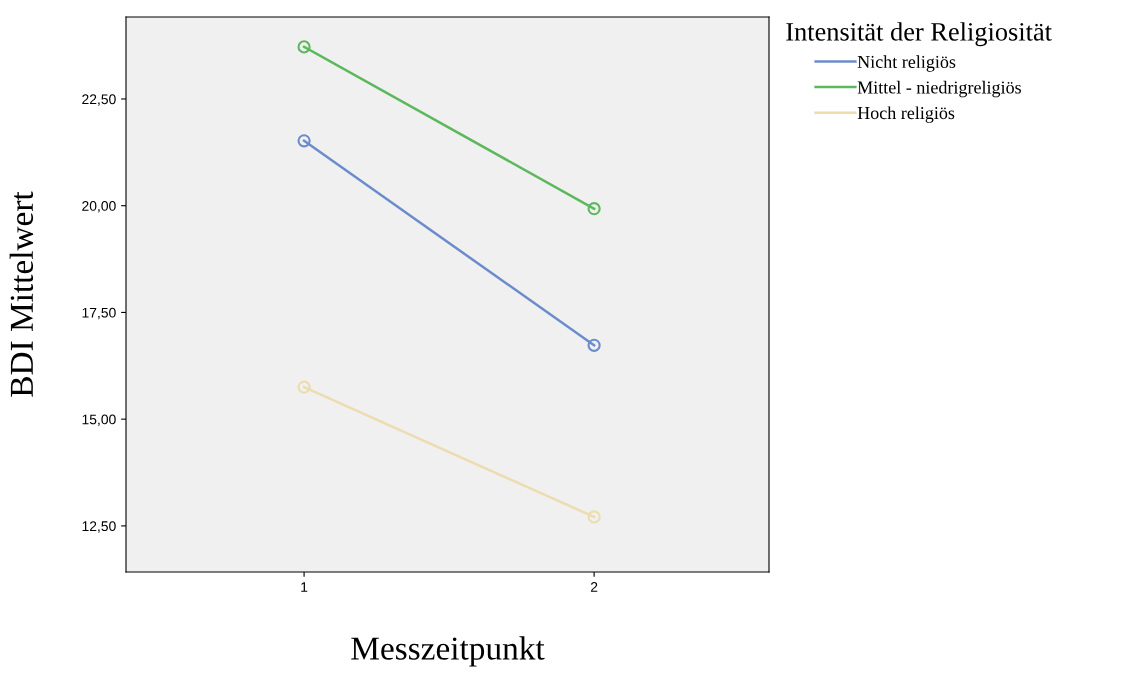 This screenshot has width=1144, height=676. What do you see at coordinates (304, 587) in the screenshot?
I see `x-tick-label: 1` at bounding box center [304, 587].